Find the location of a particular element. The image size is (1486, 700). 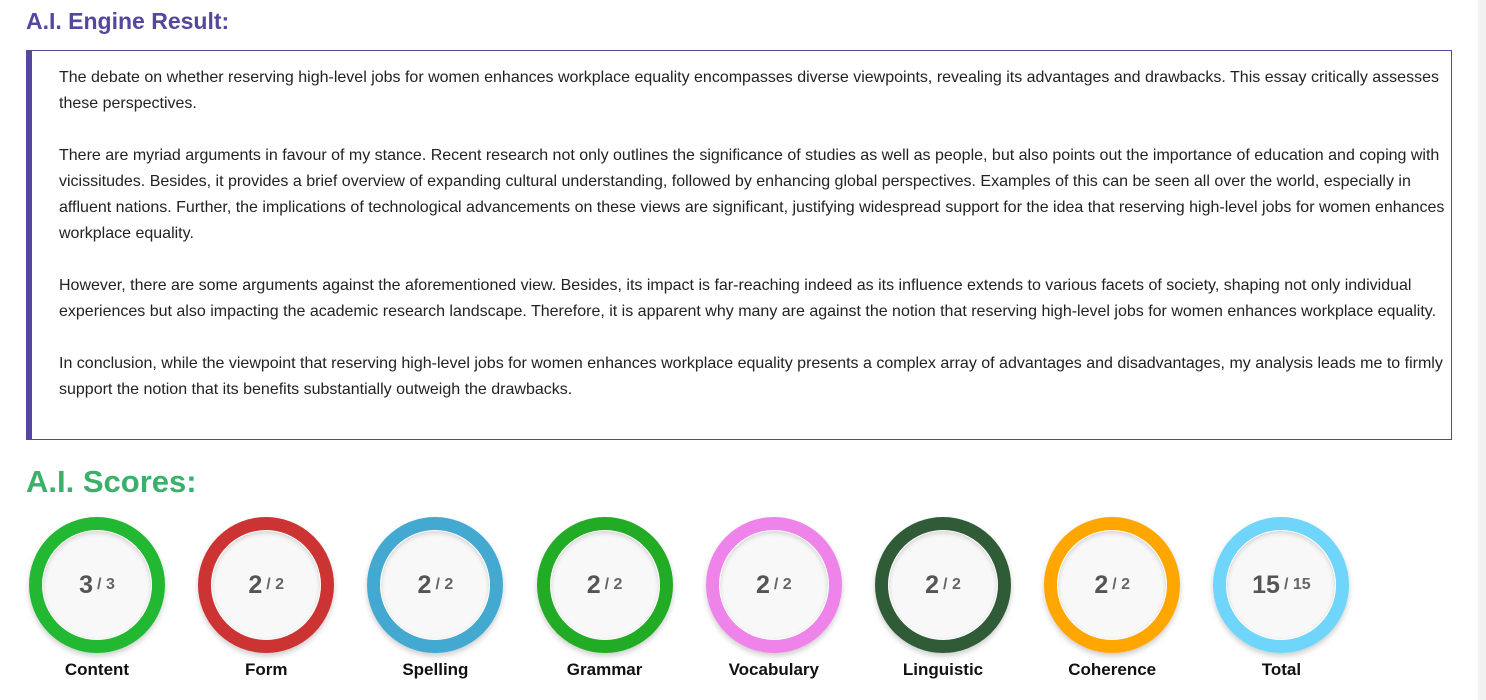

score-max-group: / 3 is located at coordinates (106, 585).